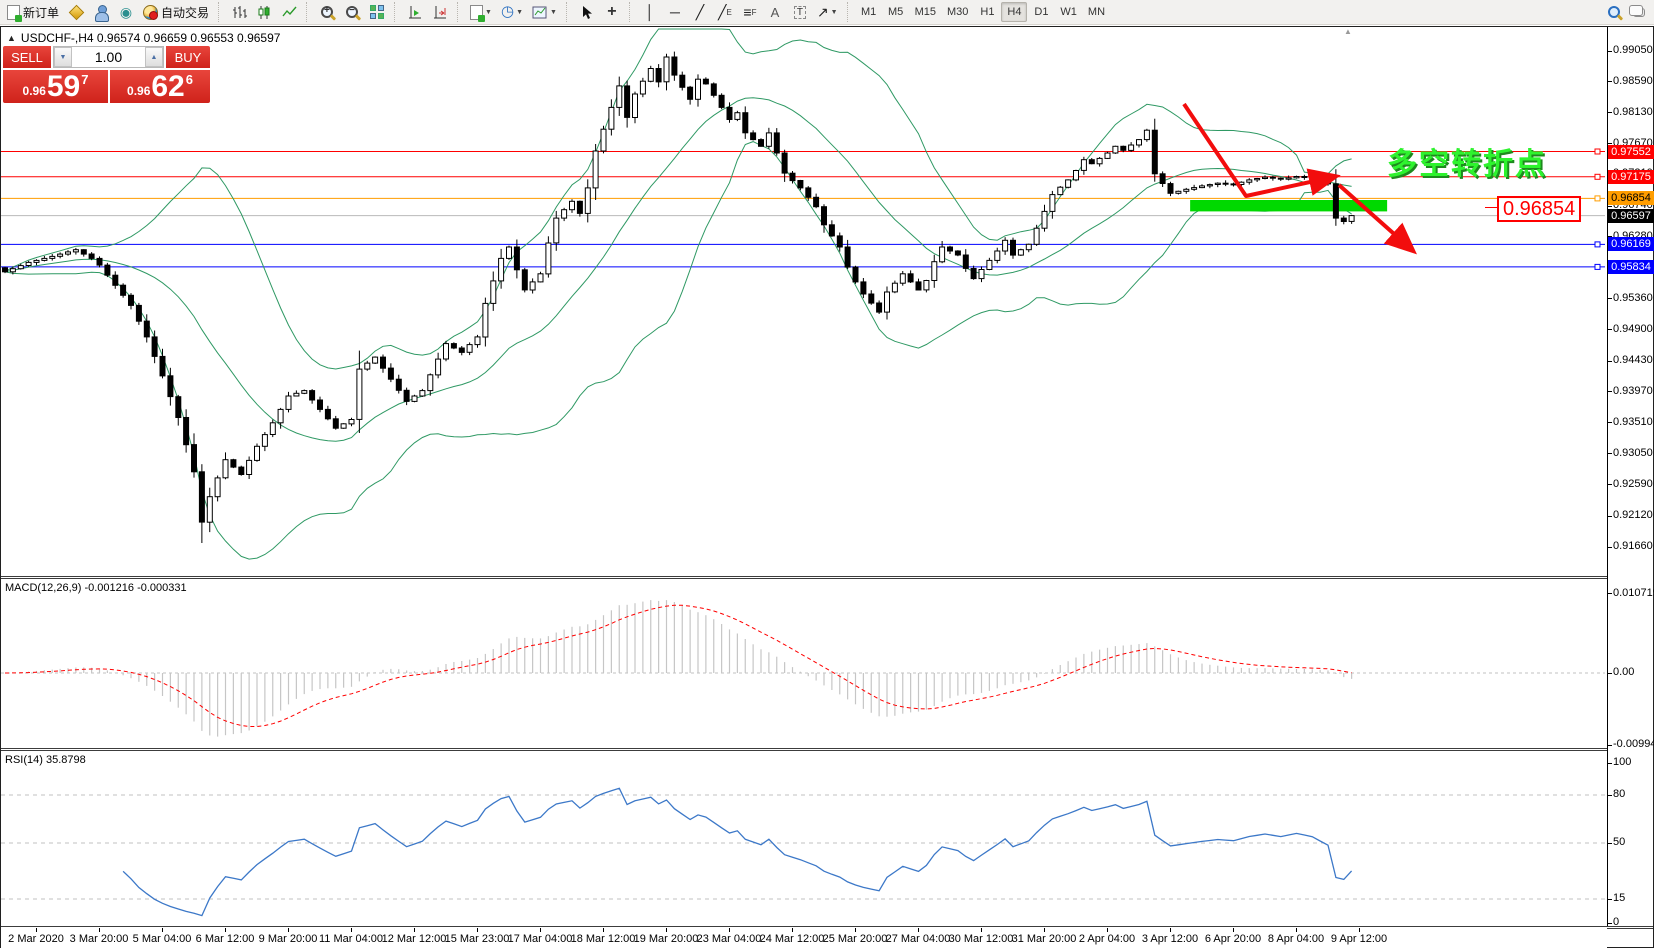 The width and height of the screenshot is (1654, 948). I want to click on sell-price-point: 7, so click(85, 79).